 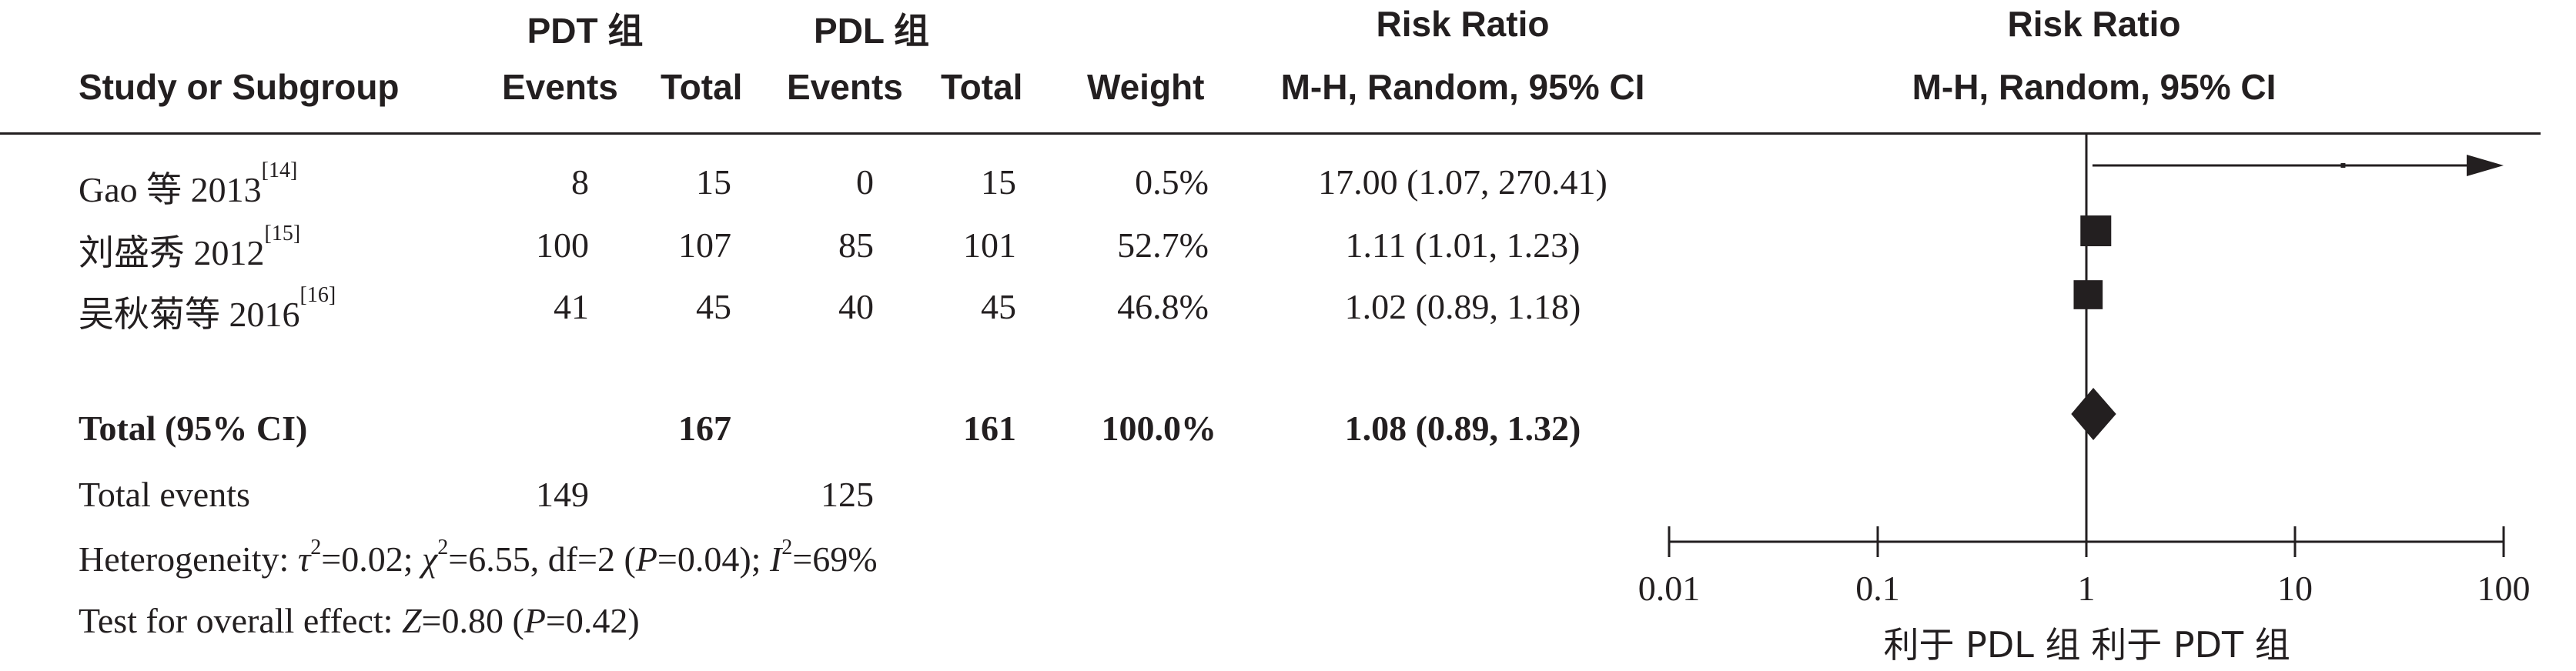 What do you see at coordinates (580, 182) in the screenshot?
I see `events1-cell: 8` at bounding box center [580, 182].